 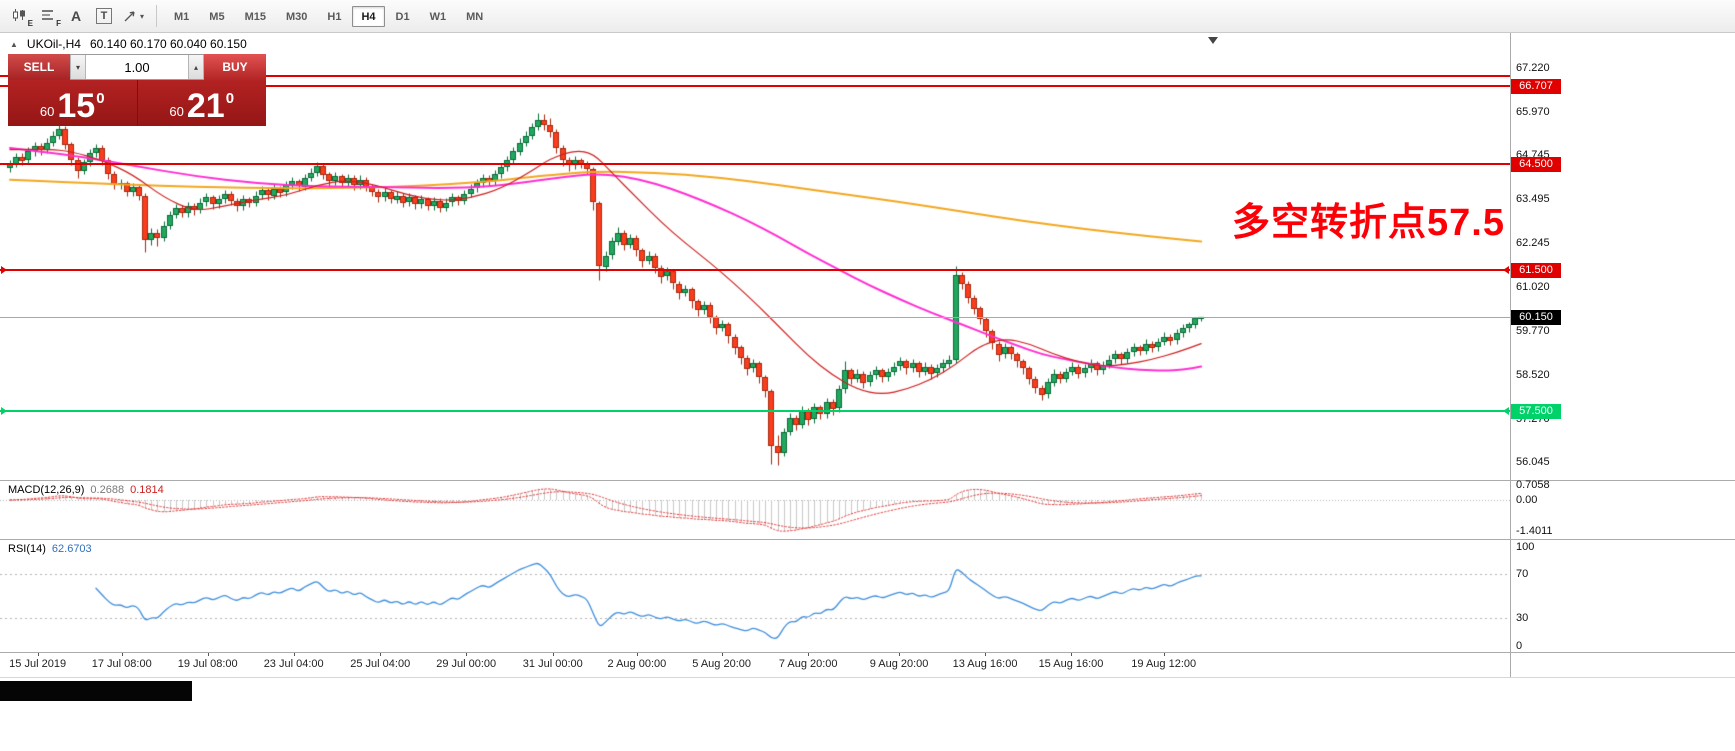 I want to click on time-tick-label: 5 Aug 20:00, so click(x=721, y=664).